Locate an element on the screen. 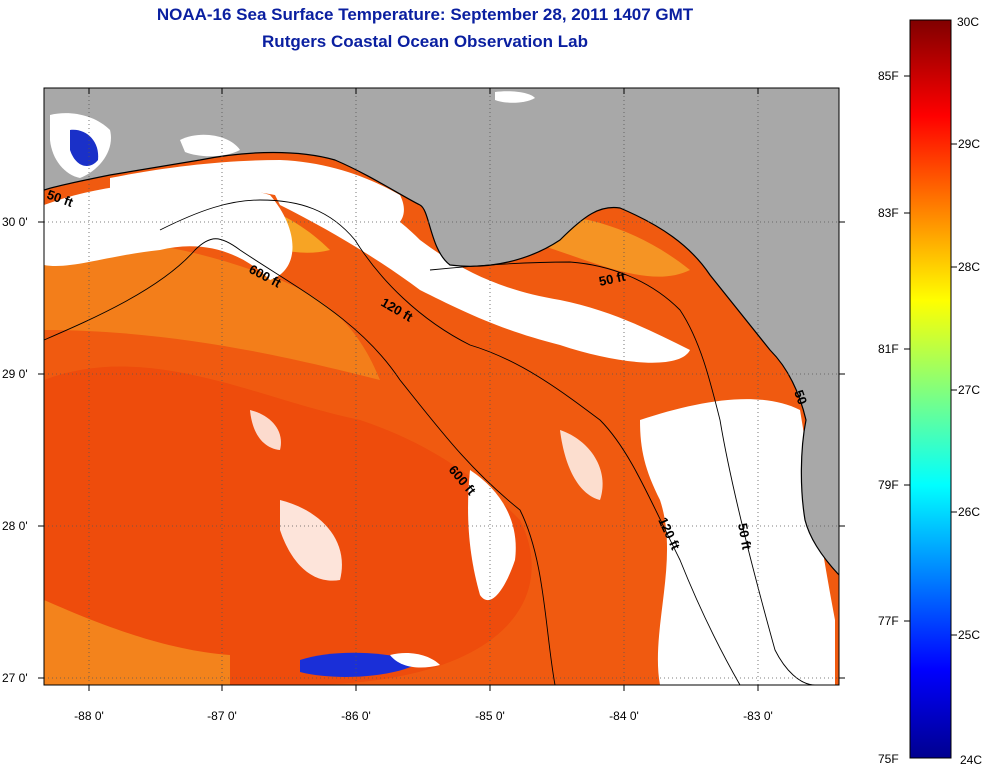  contour-label: 50 is located at coordinates (800, 397).